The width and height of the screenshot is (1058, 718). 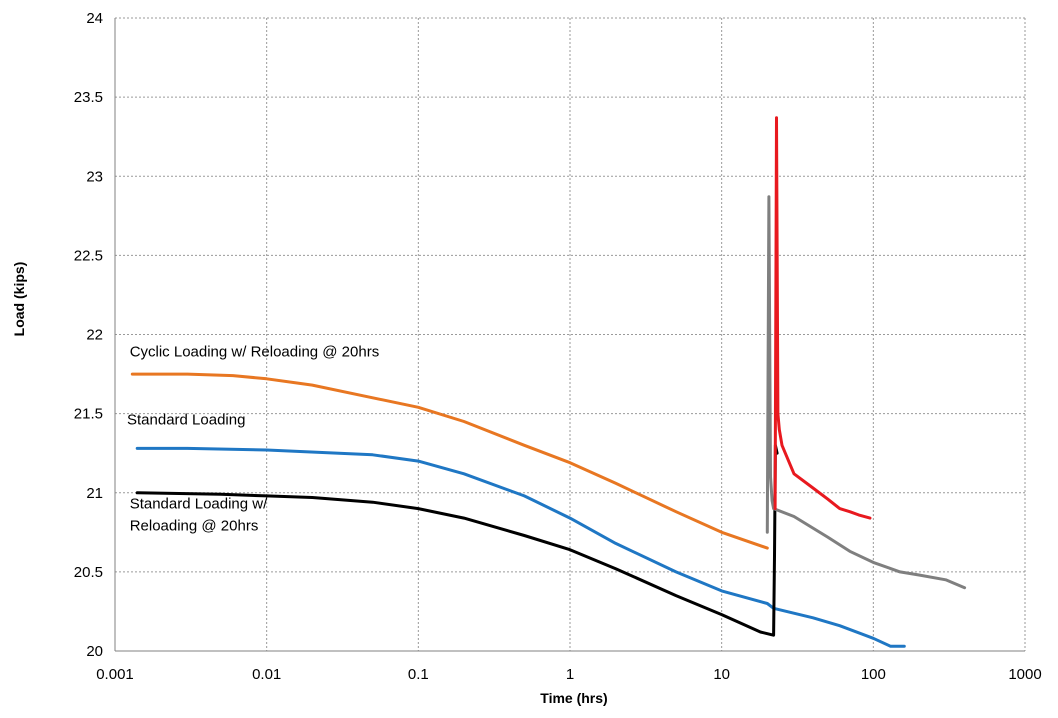 I want to click on y-tick-label: 20.5, so click(x=88, y=572).